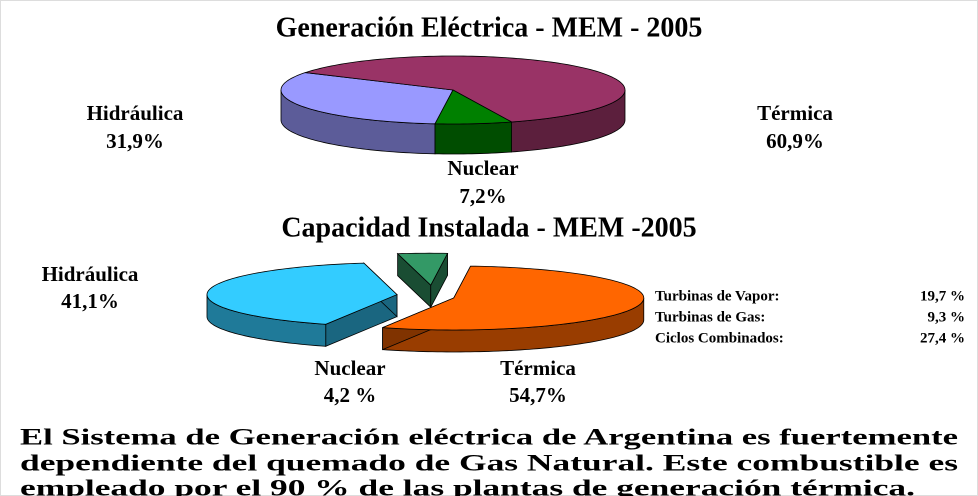 The height and width of the screenshot is (496, 978). Describe the element at coordinates (90, 301) in the screenshot. I see `slice-value: 41,1%` at that location.